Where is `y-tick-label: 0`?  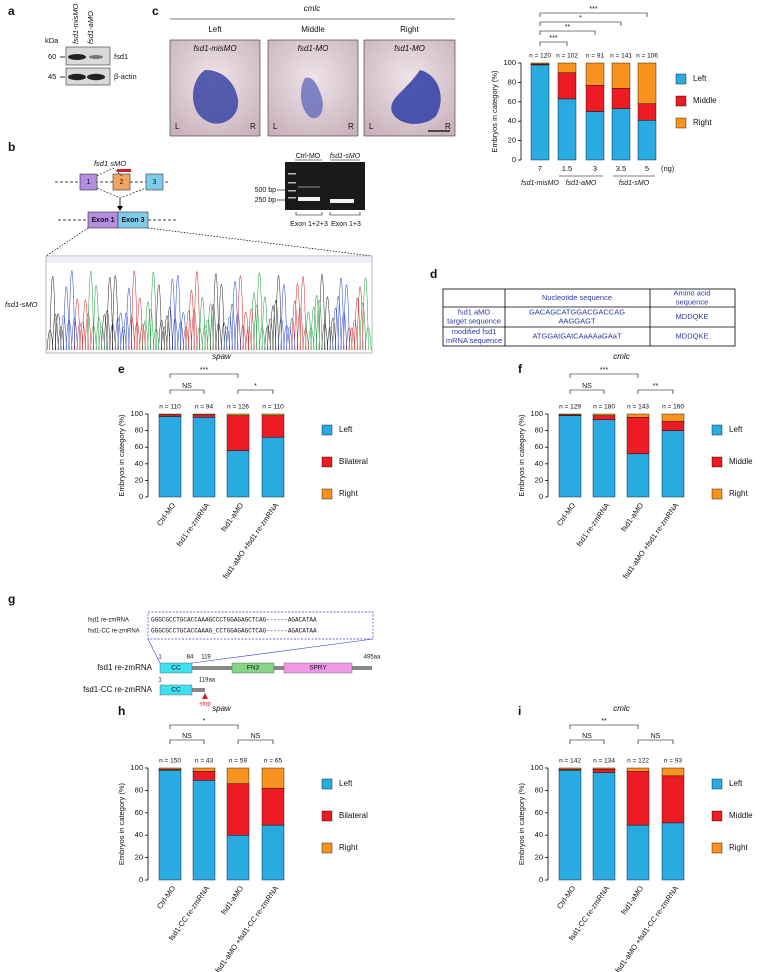 y-tick-label: 0 is located at coordinates (141, 496).